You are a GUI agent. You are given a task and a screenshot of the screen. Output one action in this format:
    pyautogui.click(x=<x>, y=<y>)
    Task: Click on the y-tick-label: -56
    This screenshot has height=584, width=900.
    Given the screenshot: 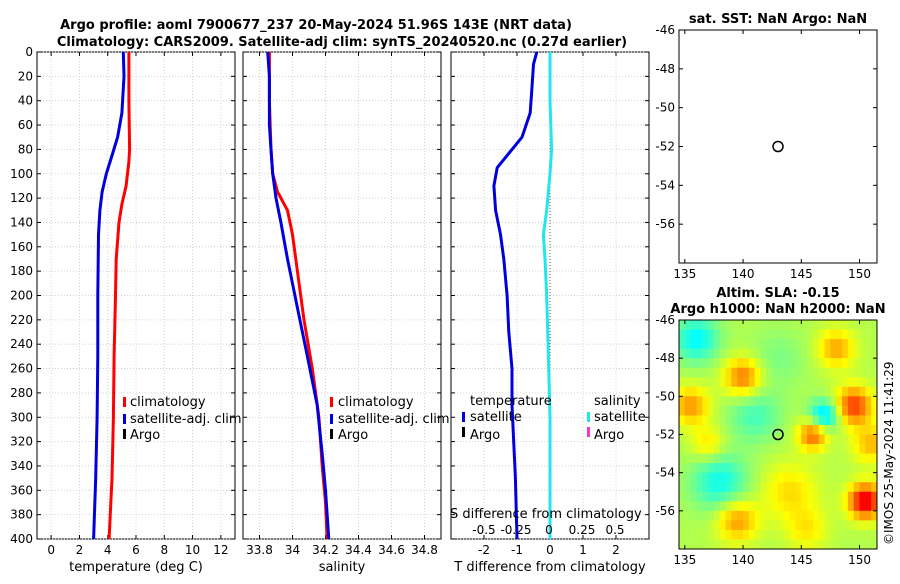 What is the action you would take?
    pyautogui.click(x=665, y=511)
    